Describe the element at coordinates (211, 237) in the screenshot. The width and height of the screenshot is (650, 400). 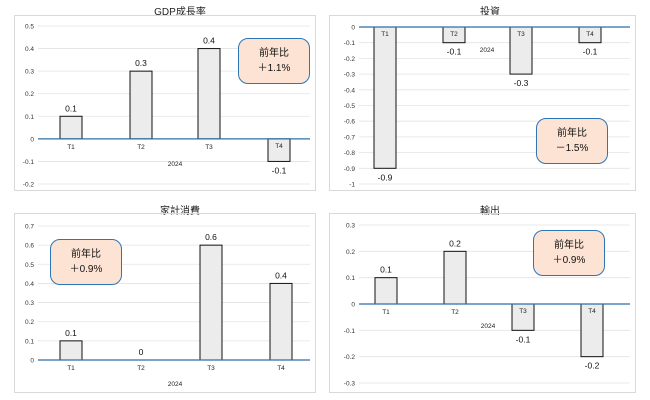
I see `data-label: 0.6` at that location.